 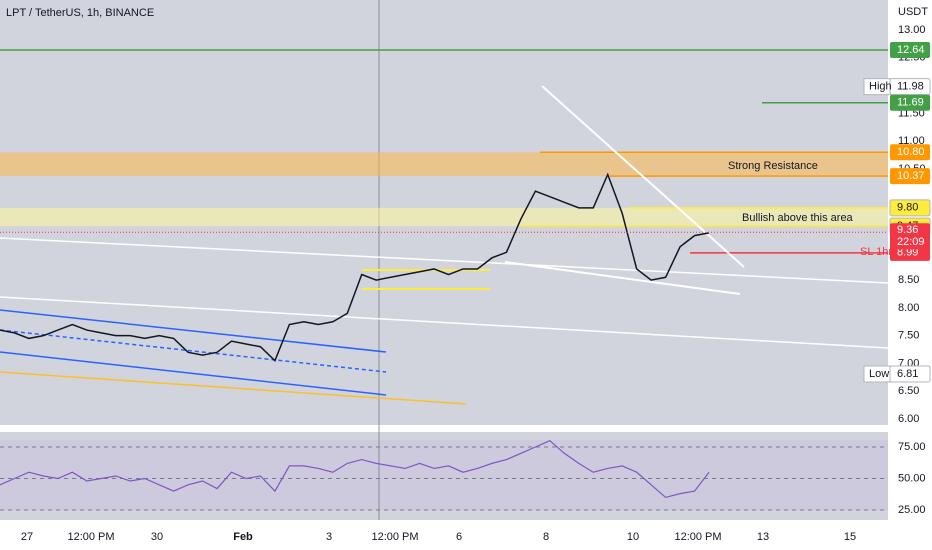 What do you see at coordinates (907, 253) in the screenshot?
I see `price-tag-label: 8.99` at bounding box center [907, 253].